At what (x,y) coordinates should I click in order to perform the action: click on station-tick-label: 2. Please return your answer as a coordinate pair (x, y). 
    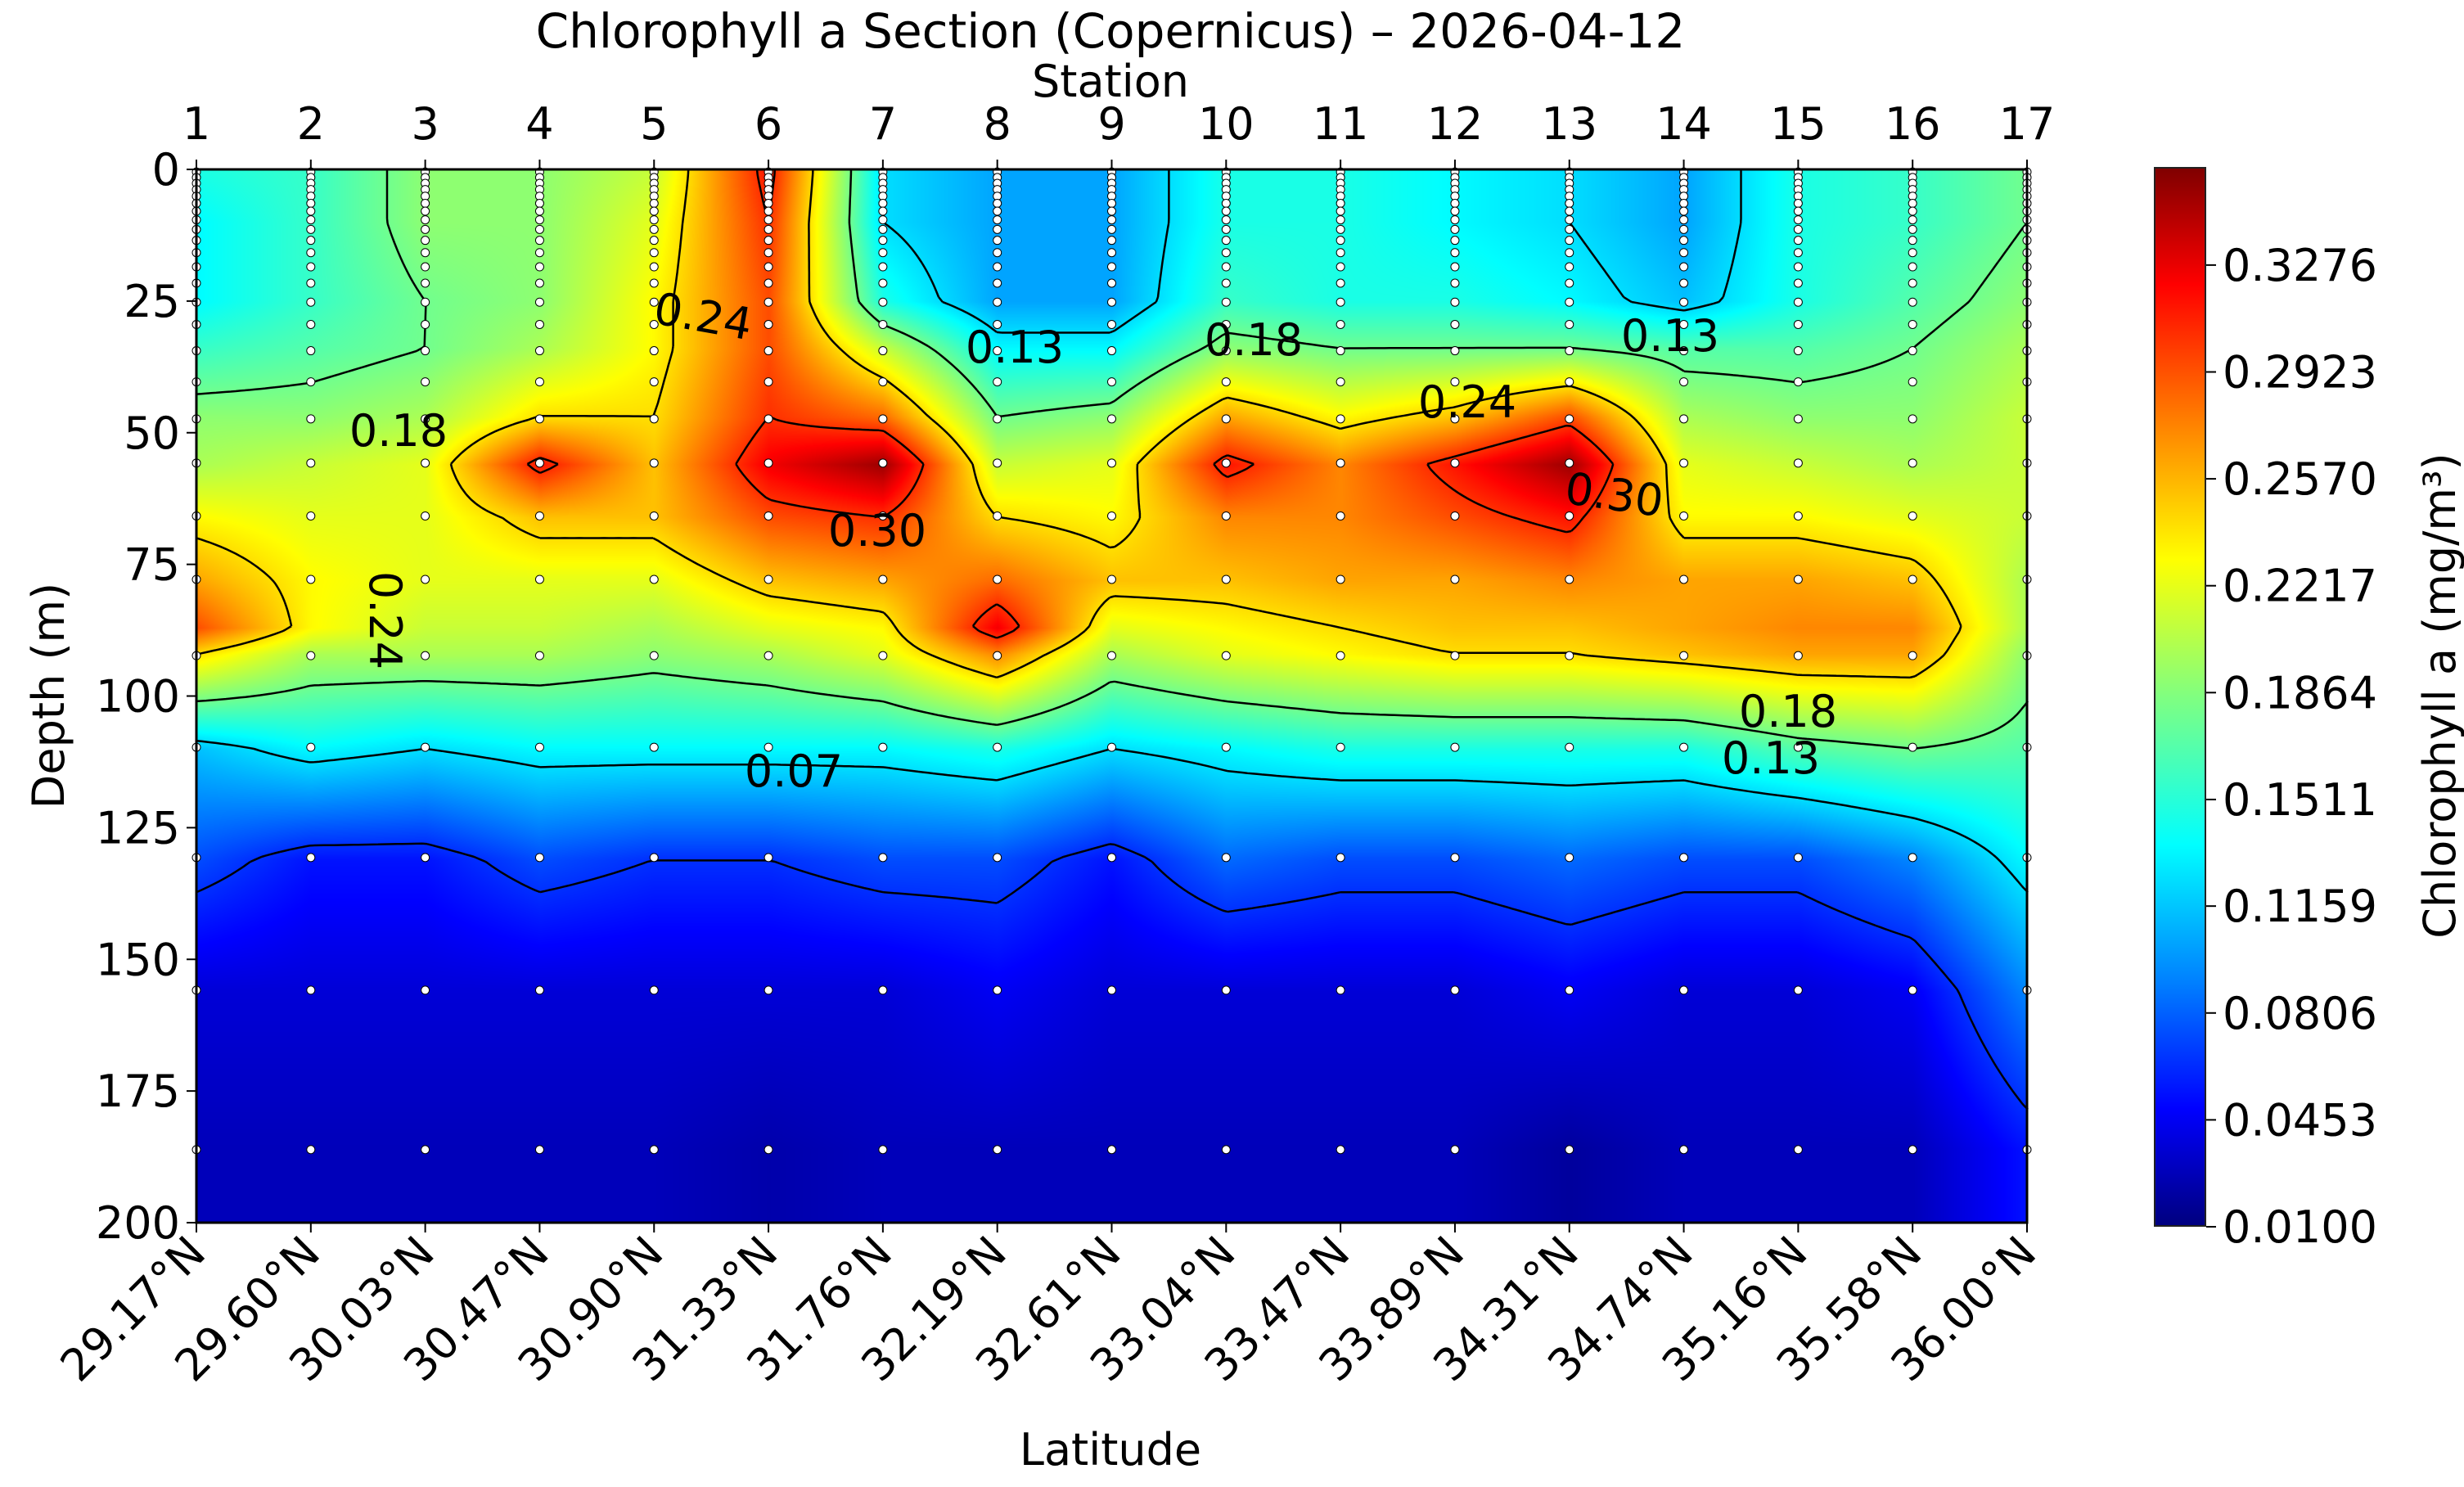
    Looking at the image, I should click on (311, 124).